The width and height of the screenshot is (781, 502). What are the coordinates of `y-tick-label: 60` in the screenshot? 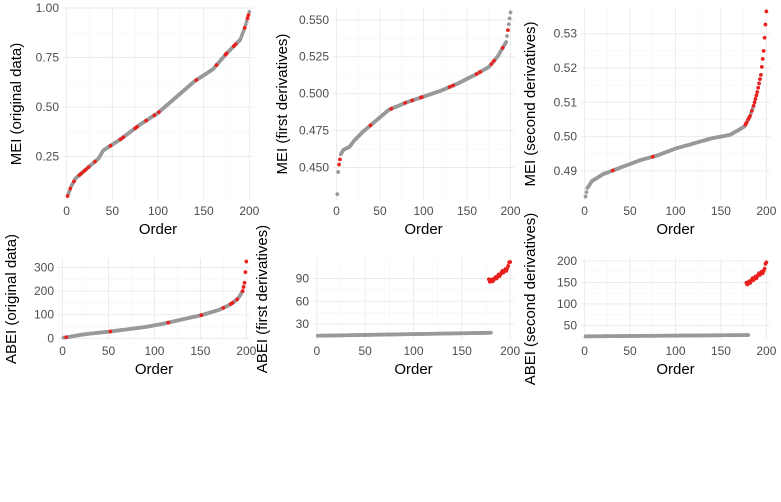 It's located at (303, 301).